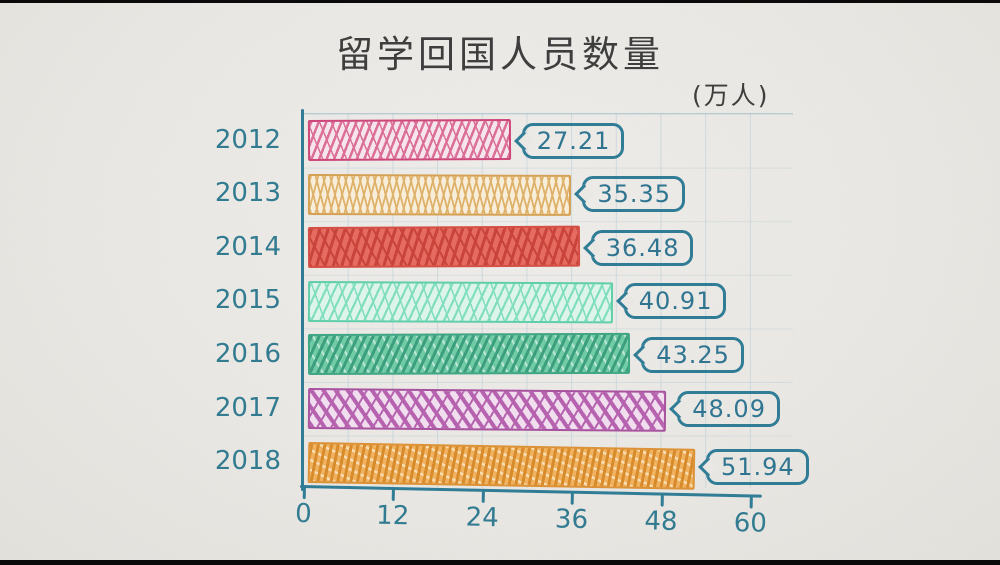 This screenshot has height=565, width=1000. I want to click on letterbox-top, so click(500, 1).